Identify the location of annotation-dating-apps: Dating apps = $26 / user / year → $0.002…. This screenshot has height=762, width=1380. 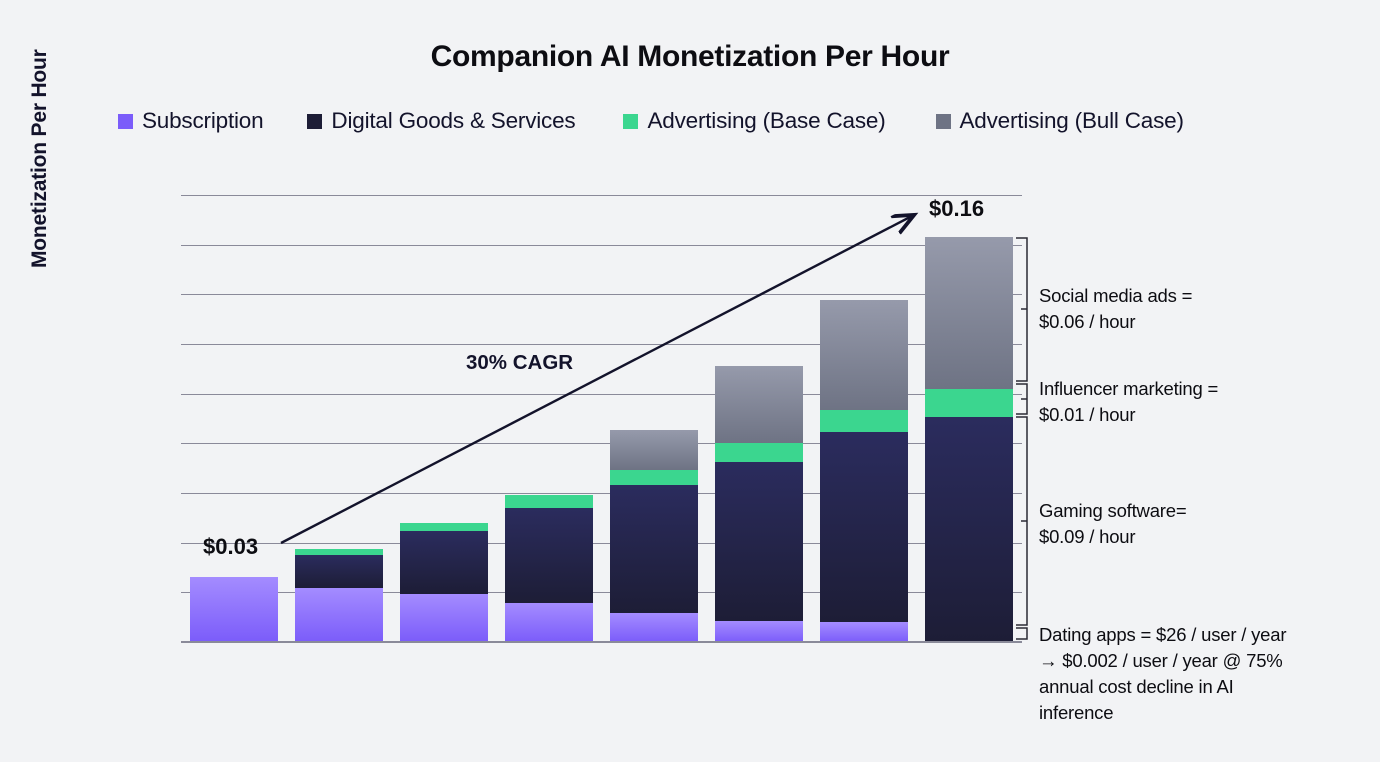
(1204, 674).